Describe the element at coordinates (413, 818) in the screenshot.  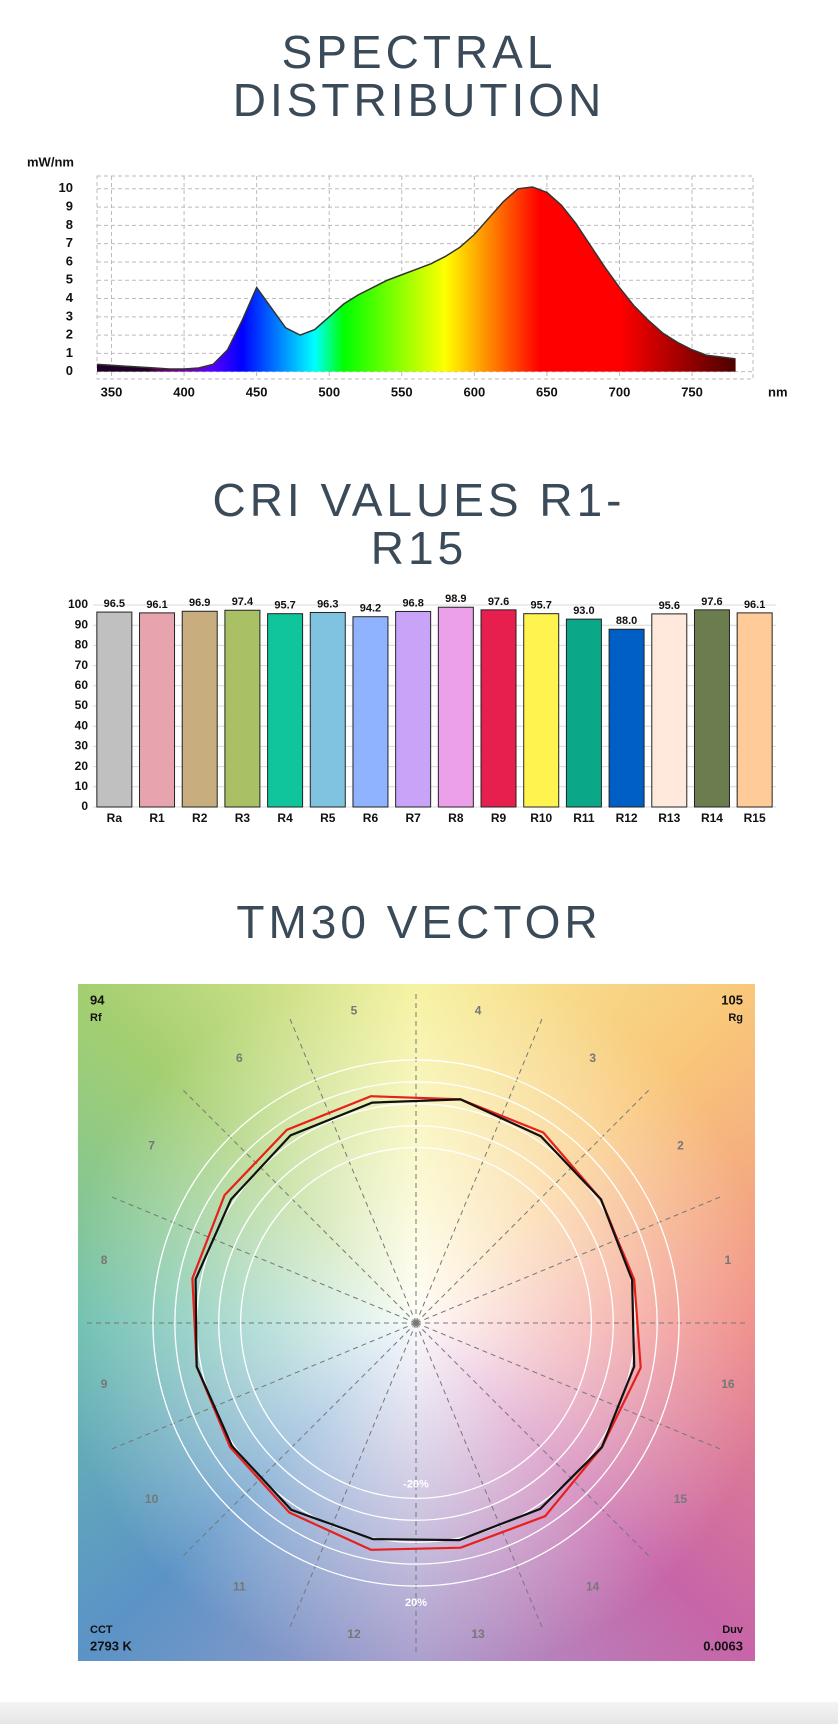
I see `x-tick-label: R7` at that location.